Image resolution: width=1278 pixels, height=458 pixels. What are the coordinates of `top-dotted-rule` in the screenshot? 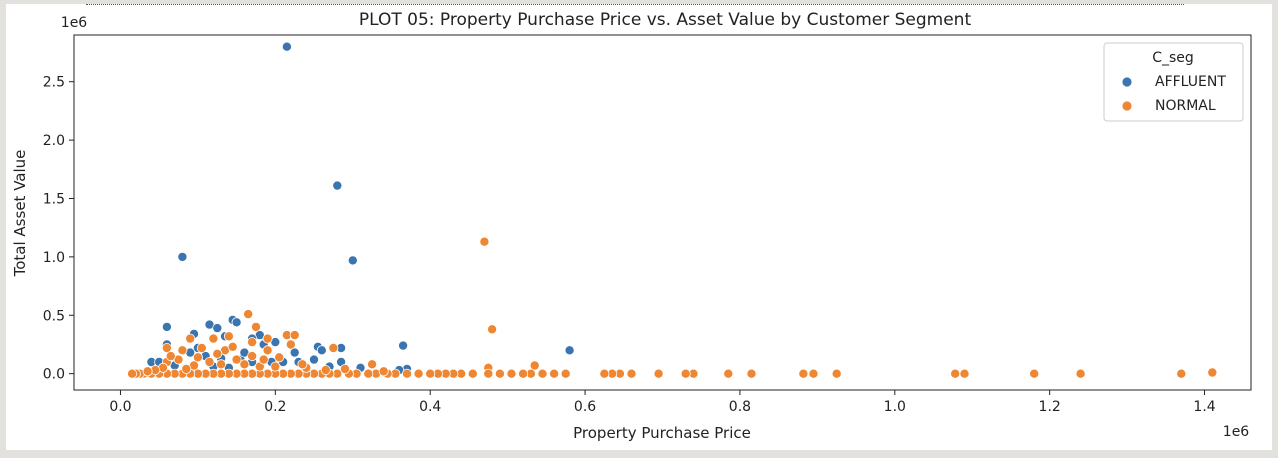 It's located at (635, 4).